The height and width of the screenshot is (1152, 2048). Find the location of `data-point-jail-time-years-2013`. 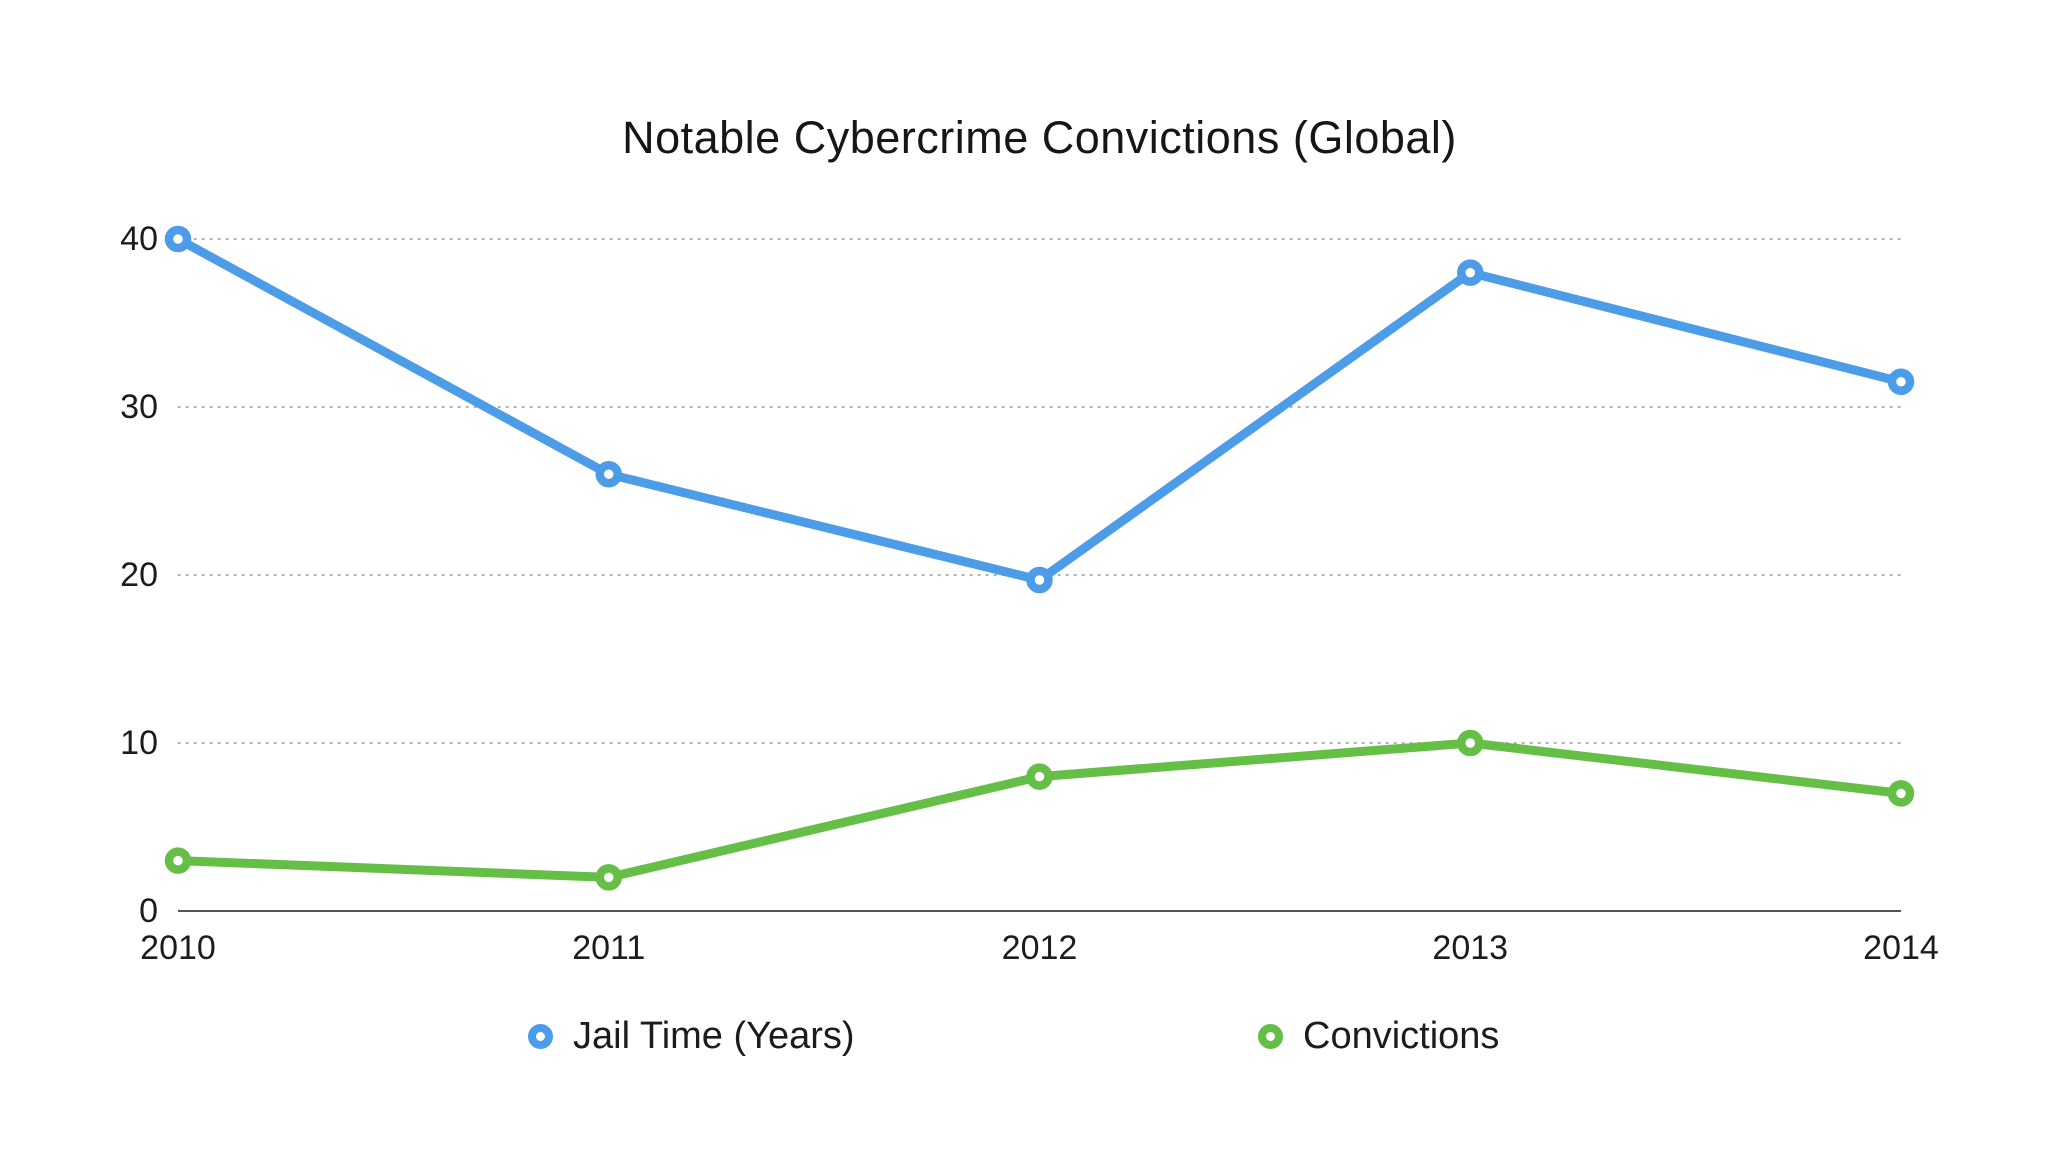

data-point-jail-time-years-2013 is located at coordinates (1470, 272).